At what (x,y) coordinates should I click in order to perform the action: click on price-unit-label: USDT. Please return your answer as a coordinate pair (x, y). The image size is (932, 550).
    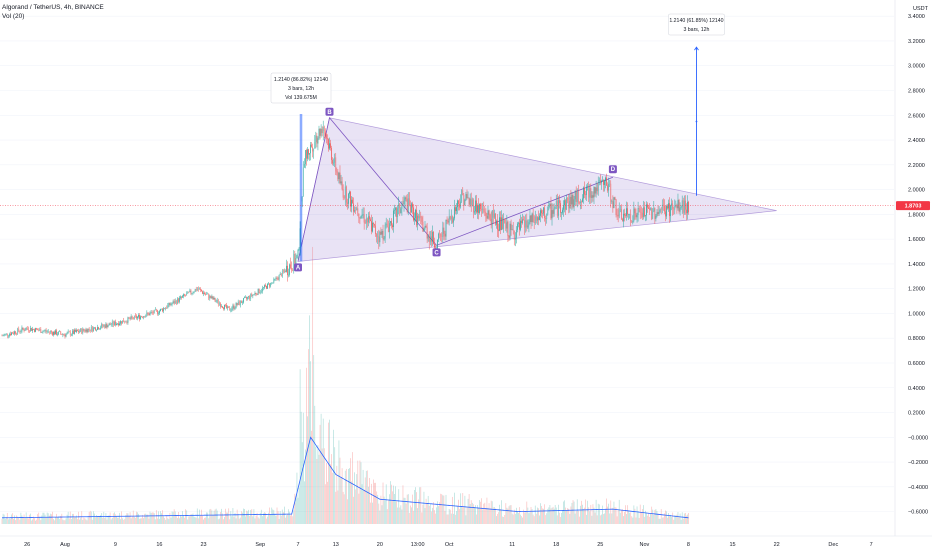
    Looking at the image, I should click on (921, 9).